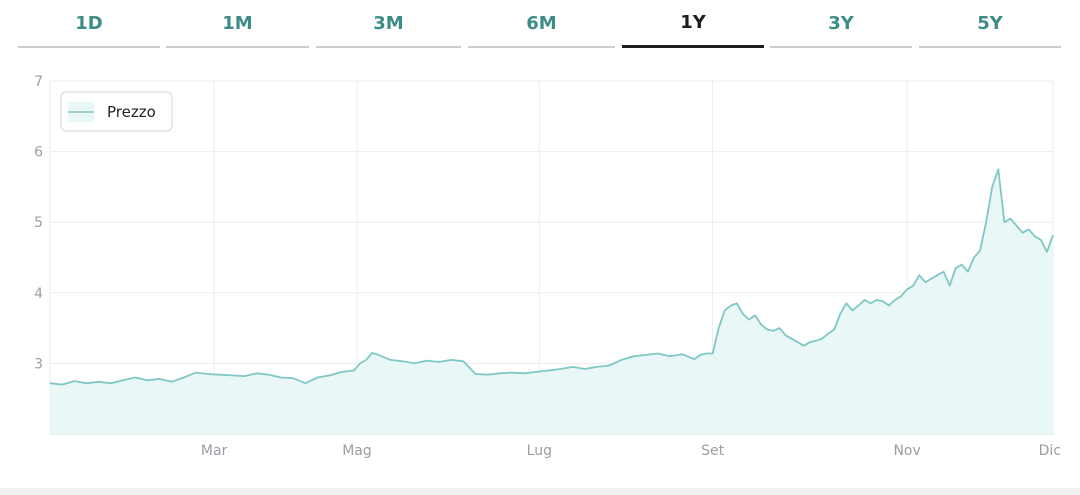 This screenshot has height=495, width=1080. I want to click on x-tick-label: Mag, so click(357, 451).